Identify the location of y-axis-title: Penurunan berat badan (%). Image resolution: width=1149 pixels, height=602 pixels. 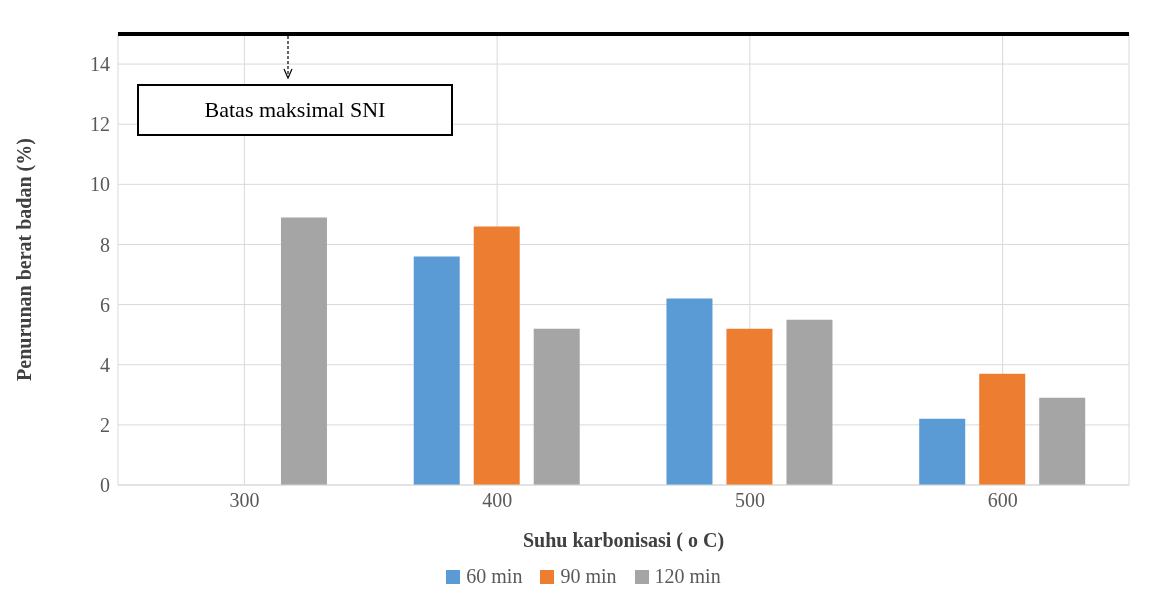
(25, 259).